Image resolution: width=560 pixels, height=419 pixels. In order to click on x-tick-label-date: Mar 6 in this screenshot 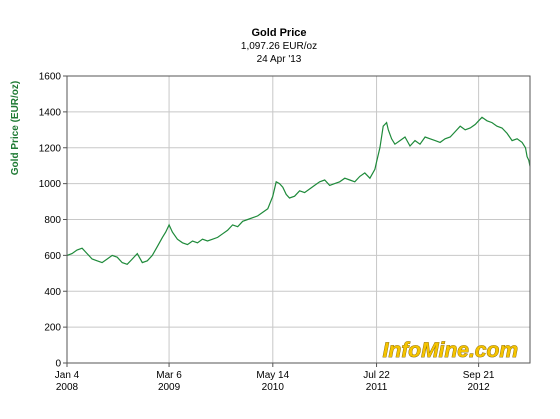, I will do `click(169, 375)`.